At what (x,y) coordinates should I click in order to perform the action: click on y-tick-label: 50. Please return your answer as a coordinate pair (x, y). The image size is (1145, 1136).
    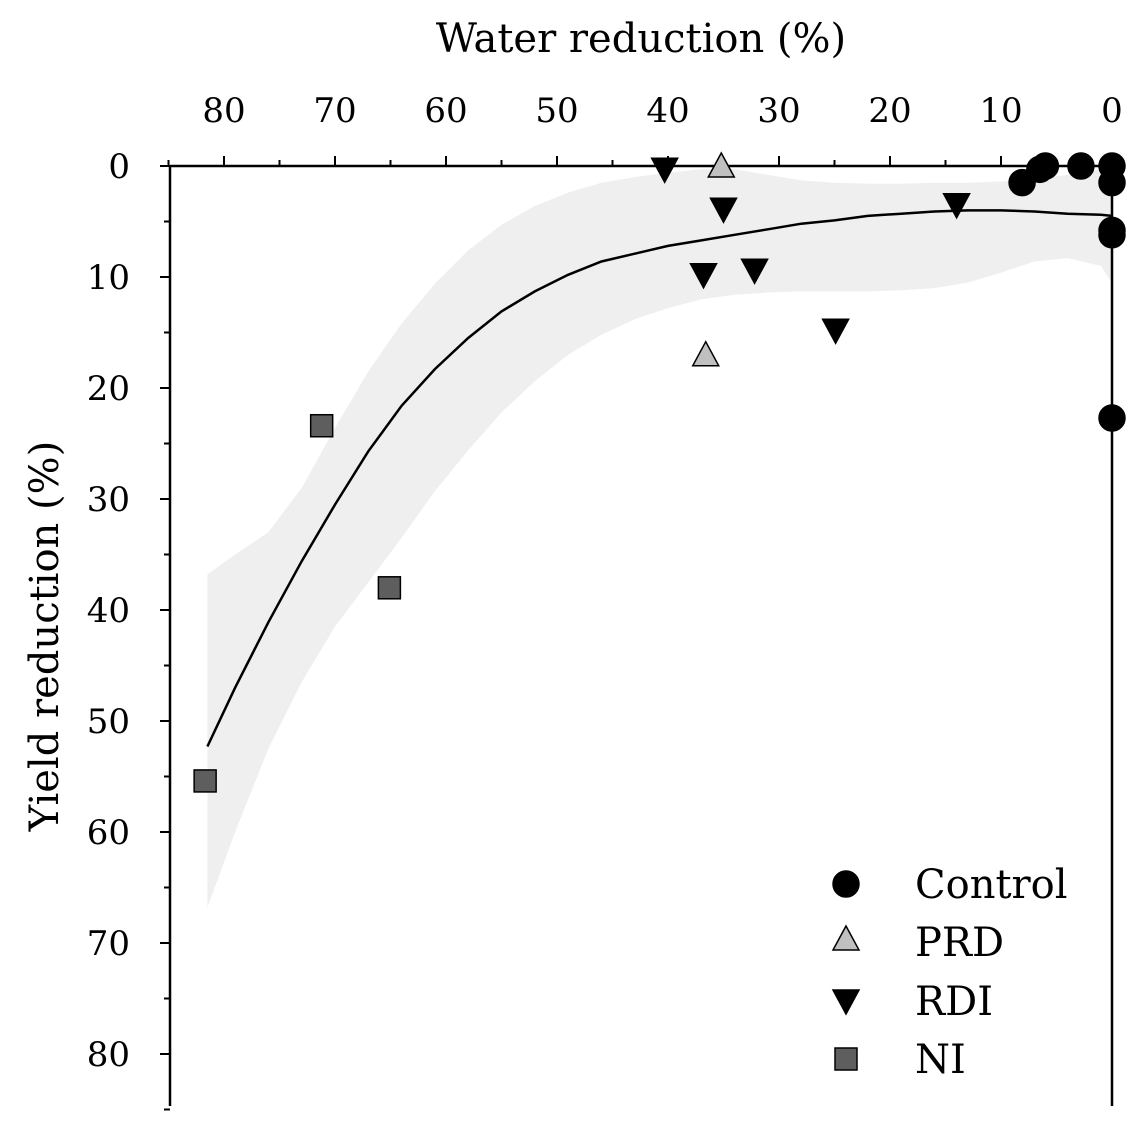
    Looking at the image, I should click on (108, 722).